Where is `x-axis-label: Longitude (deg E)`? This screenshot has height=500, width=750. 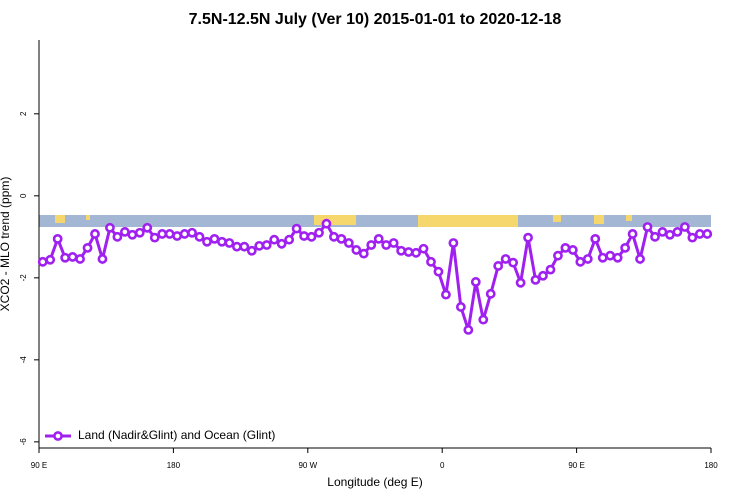
x-axis-label: Longitude (deg E) is located at coordinates (374, 482).